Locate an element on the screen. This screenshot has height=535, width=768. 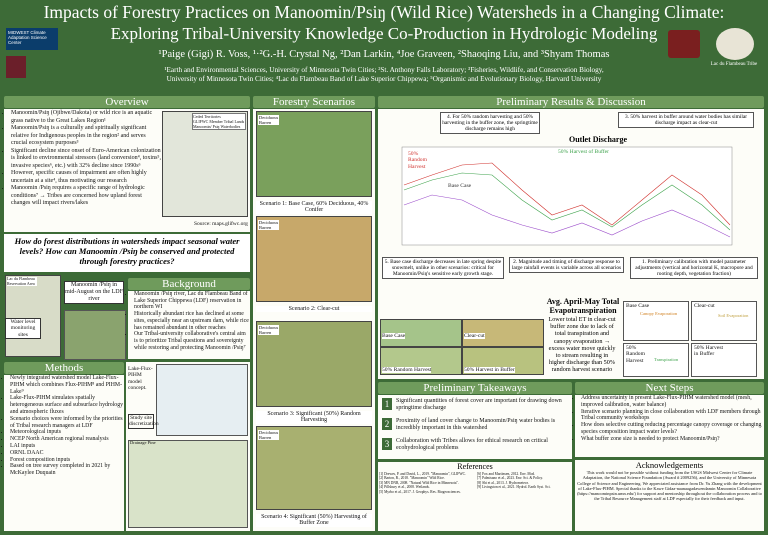
list-item: [8] Shi et al., 2013. J. Hydrometeor. is located at coordinates (503, 482).